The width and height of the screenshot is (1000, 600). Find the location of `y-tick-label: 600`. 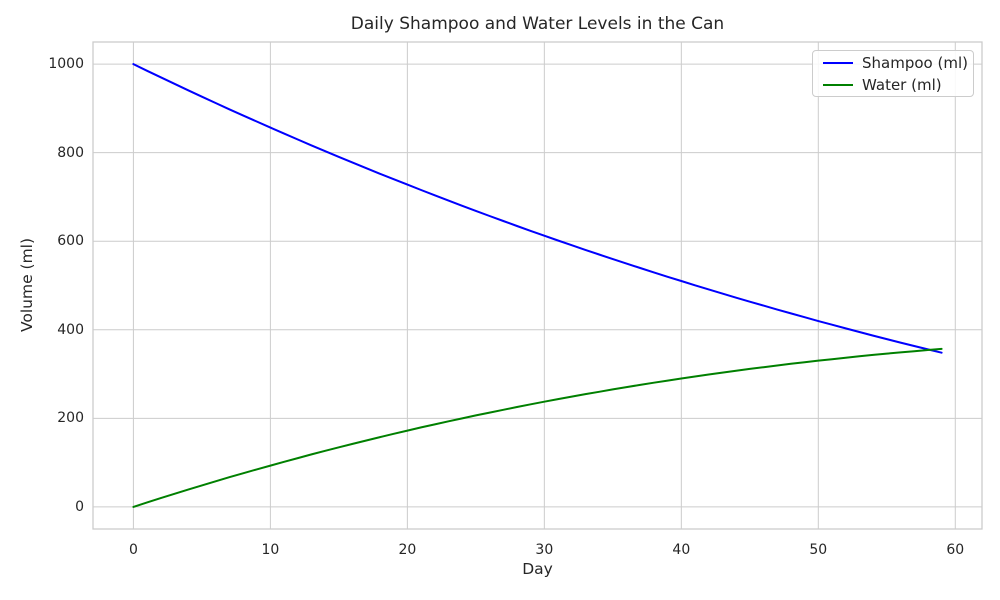

y-tick-label: 600 is located at coordinates (70, 241).